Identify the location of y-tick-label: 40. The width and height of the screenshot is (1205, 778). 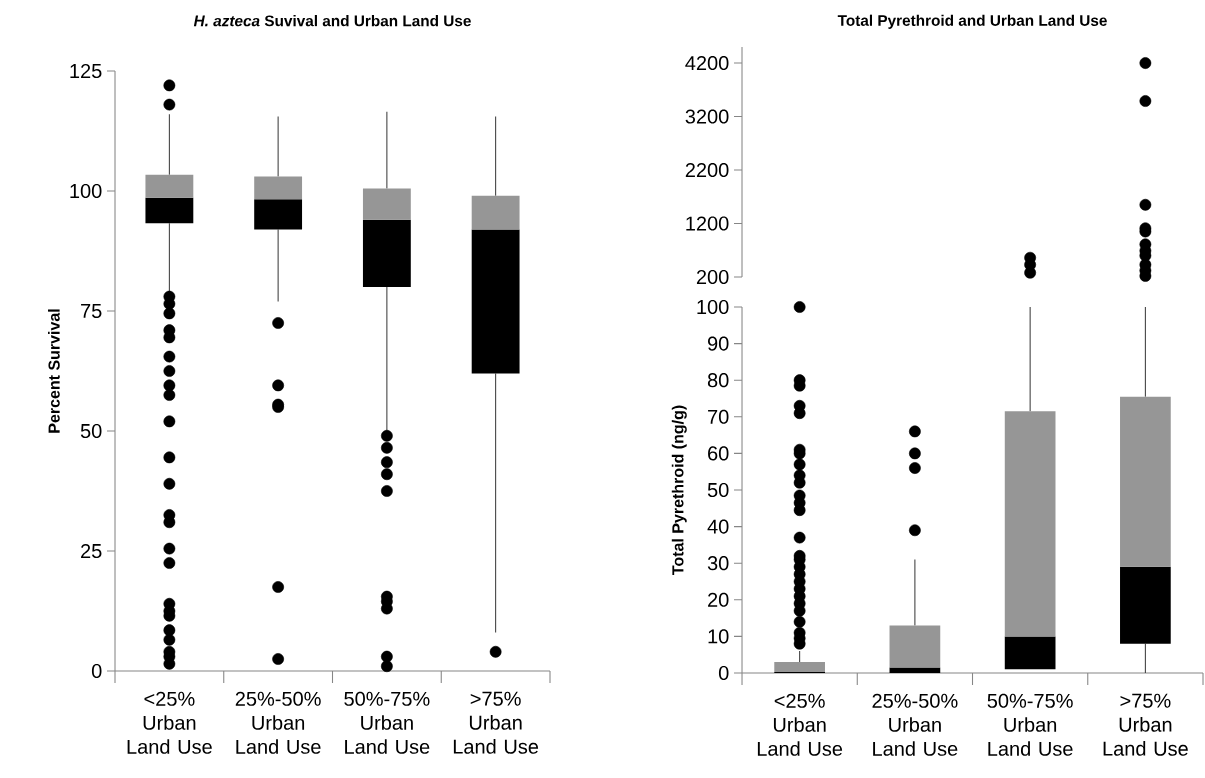
(718, 526).